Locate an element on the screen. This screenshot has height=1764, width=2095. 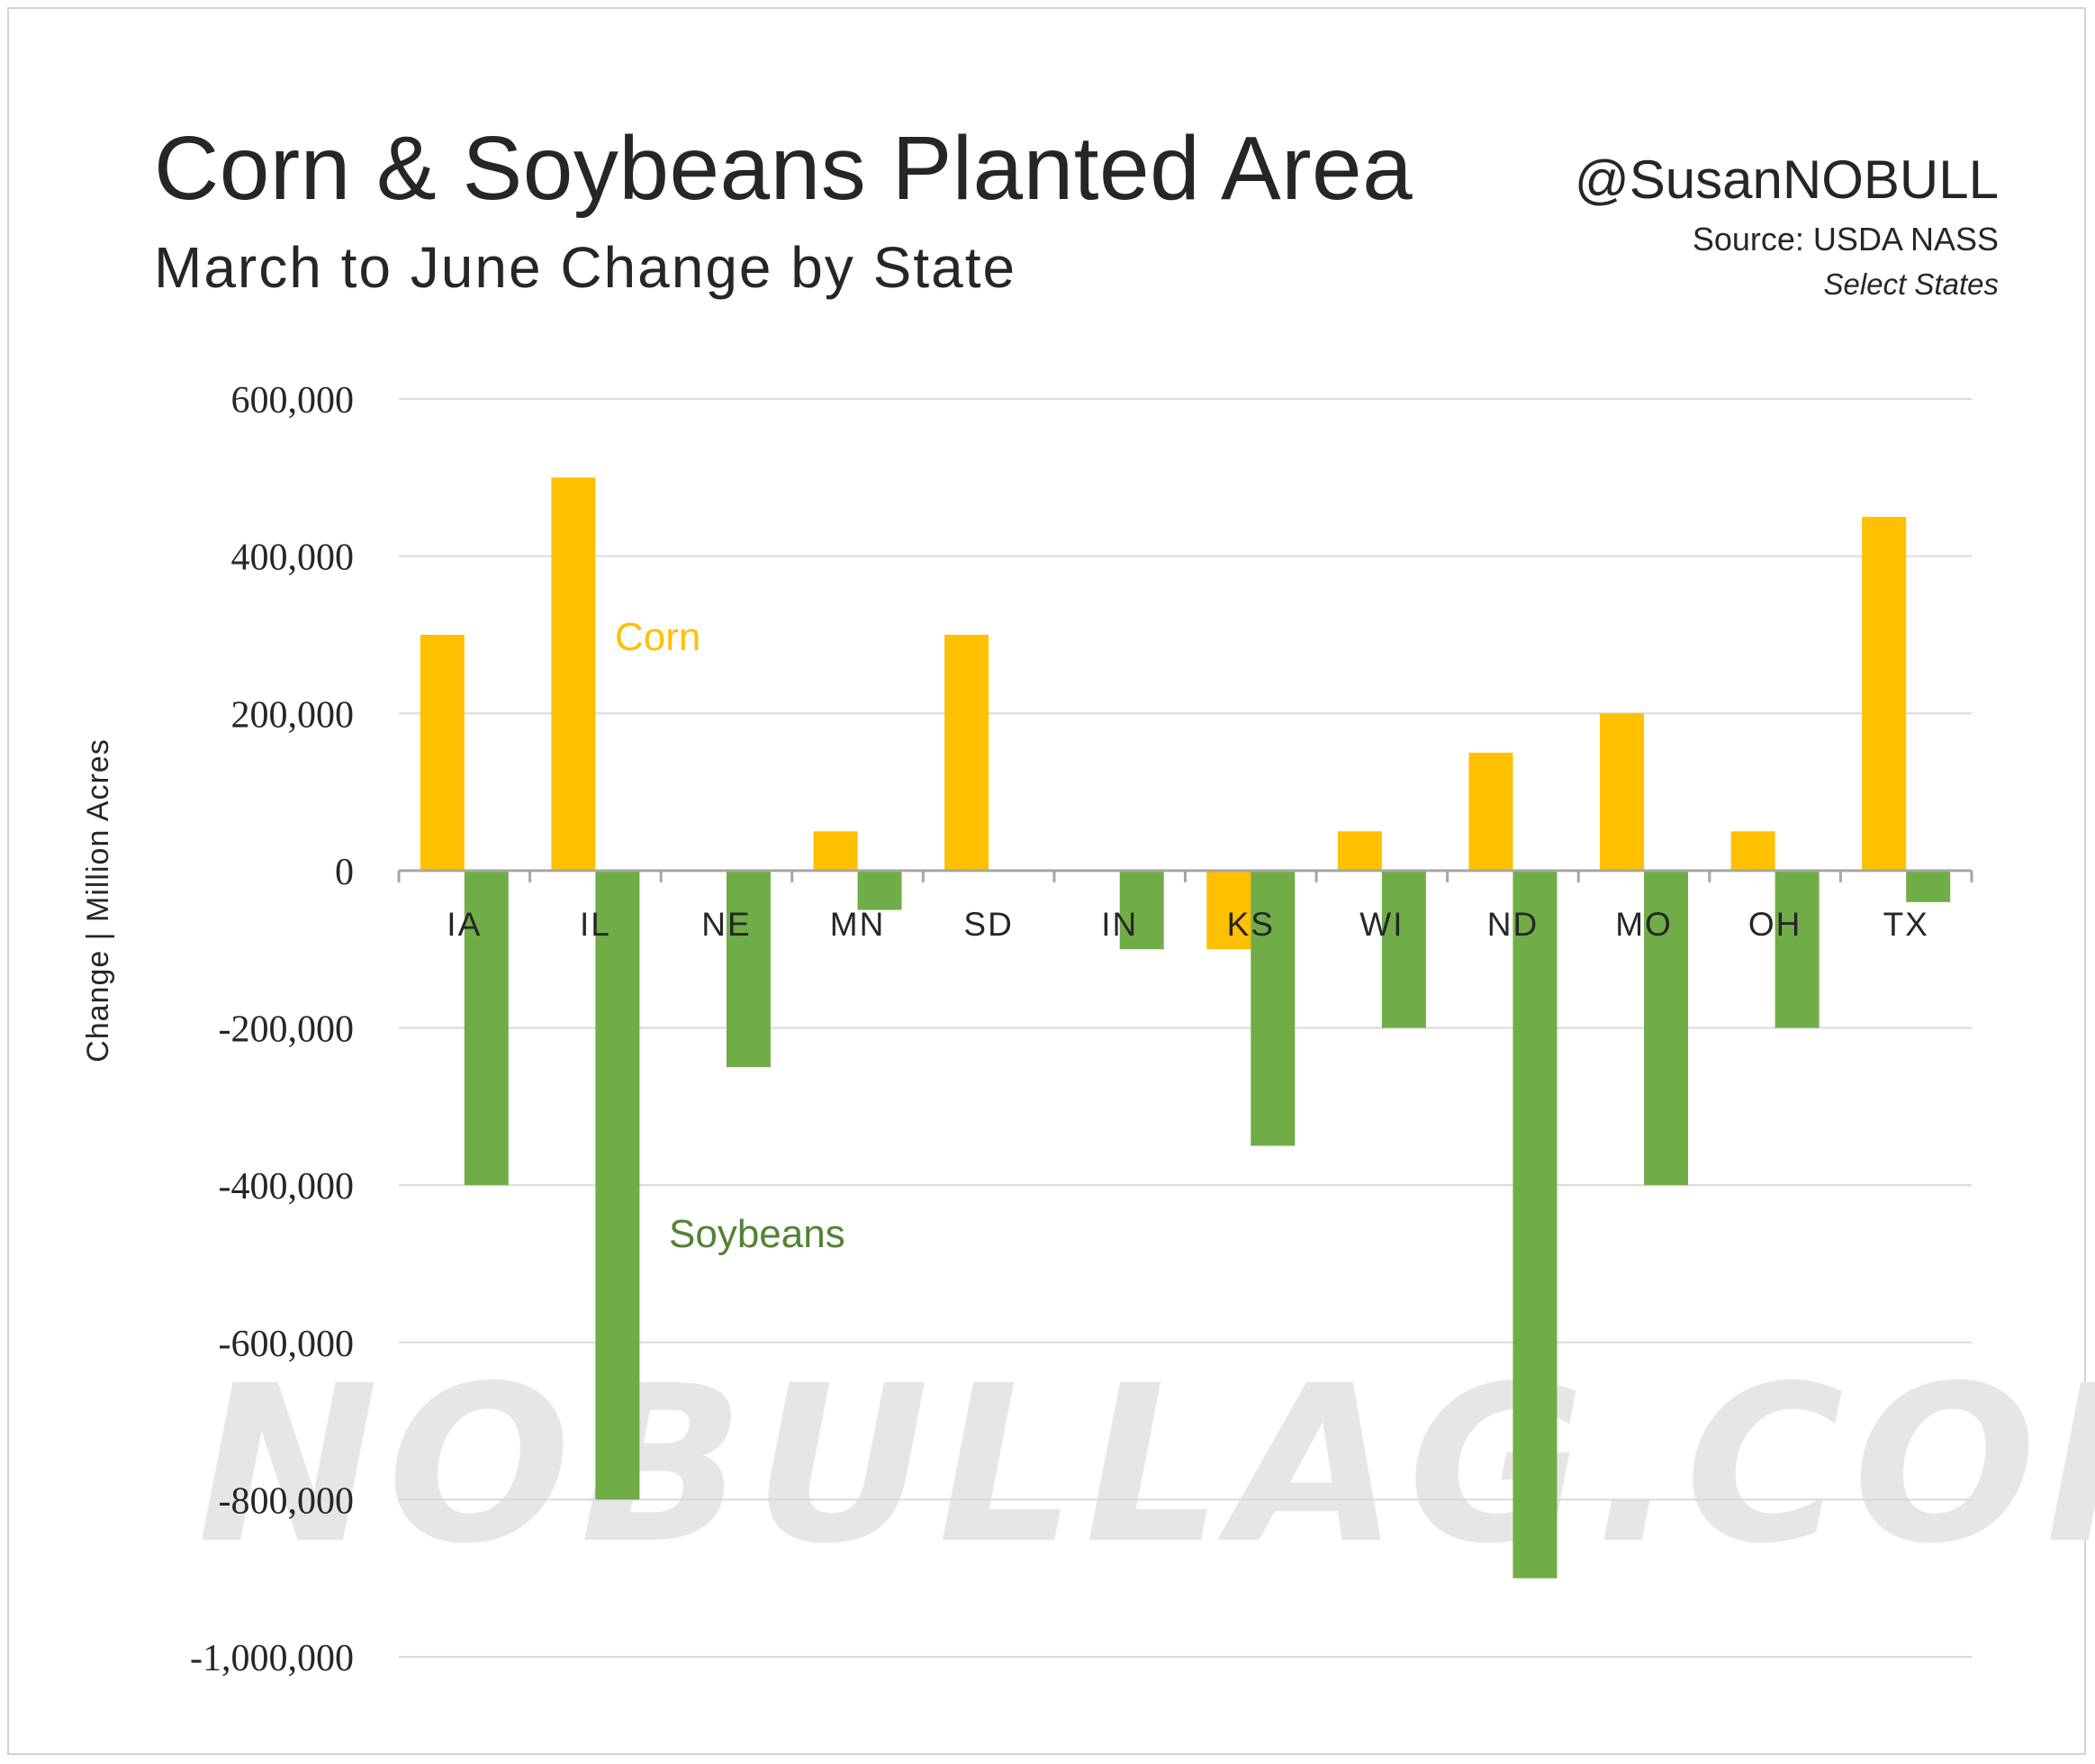
y-tick-label: 400,000 is located at coordinates (293, 558).